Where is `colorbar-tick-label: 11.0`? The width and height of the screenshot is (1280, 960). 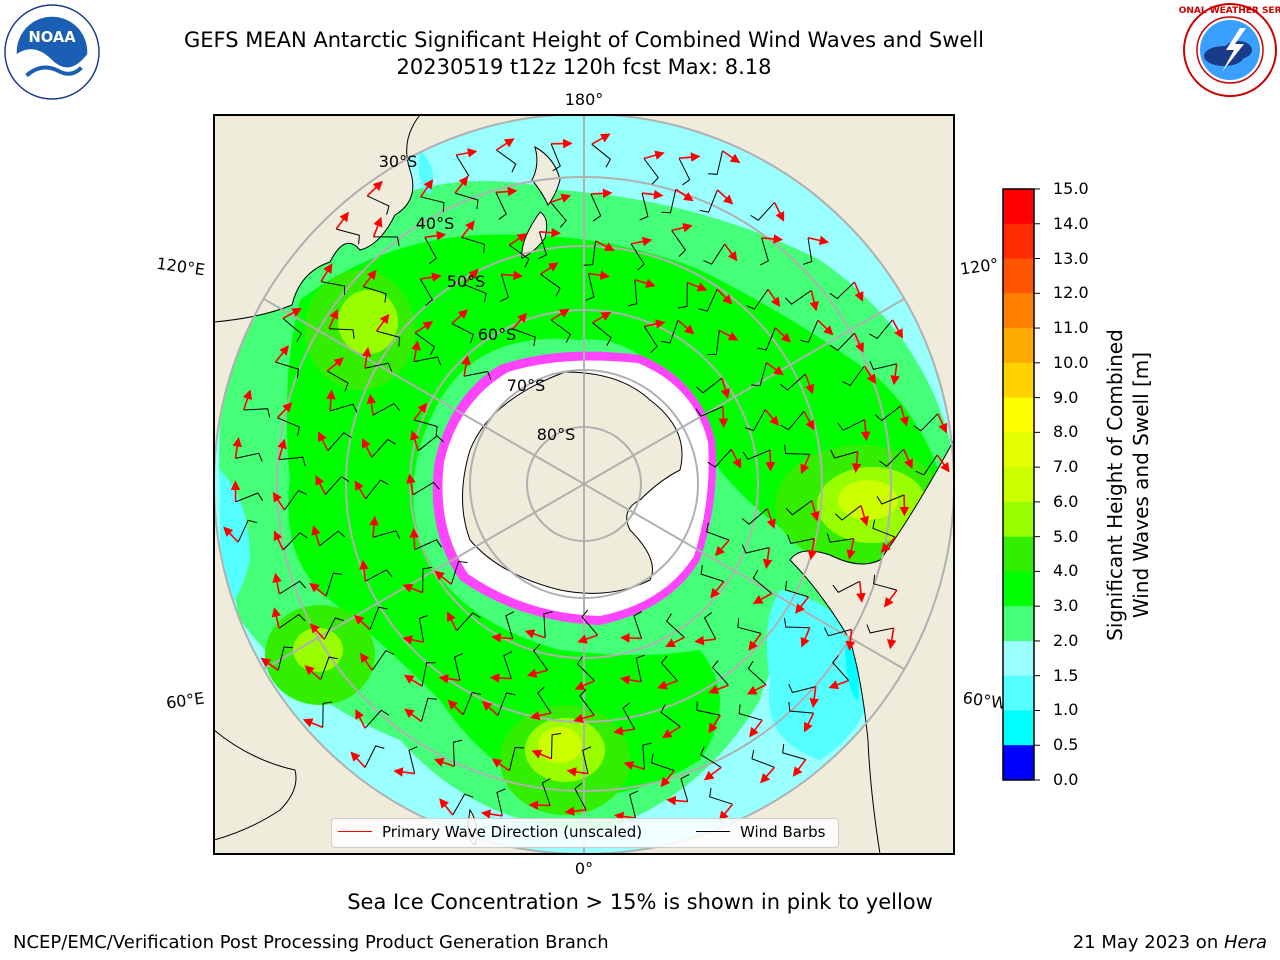
colorbar-tick-label: 11.0 is located at coordinates (1071, 328).